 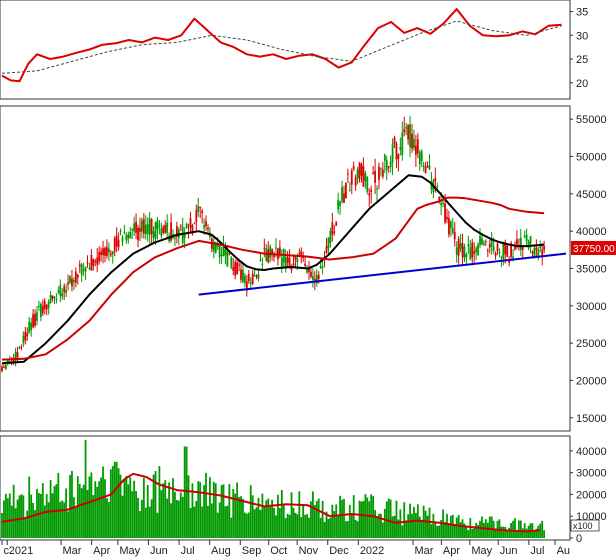 I want to click on rs-tick-label: 30, so click(x=582, y=36).